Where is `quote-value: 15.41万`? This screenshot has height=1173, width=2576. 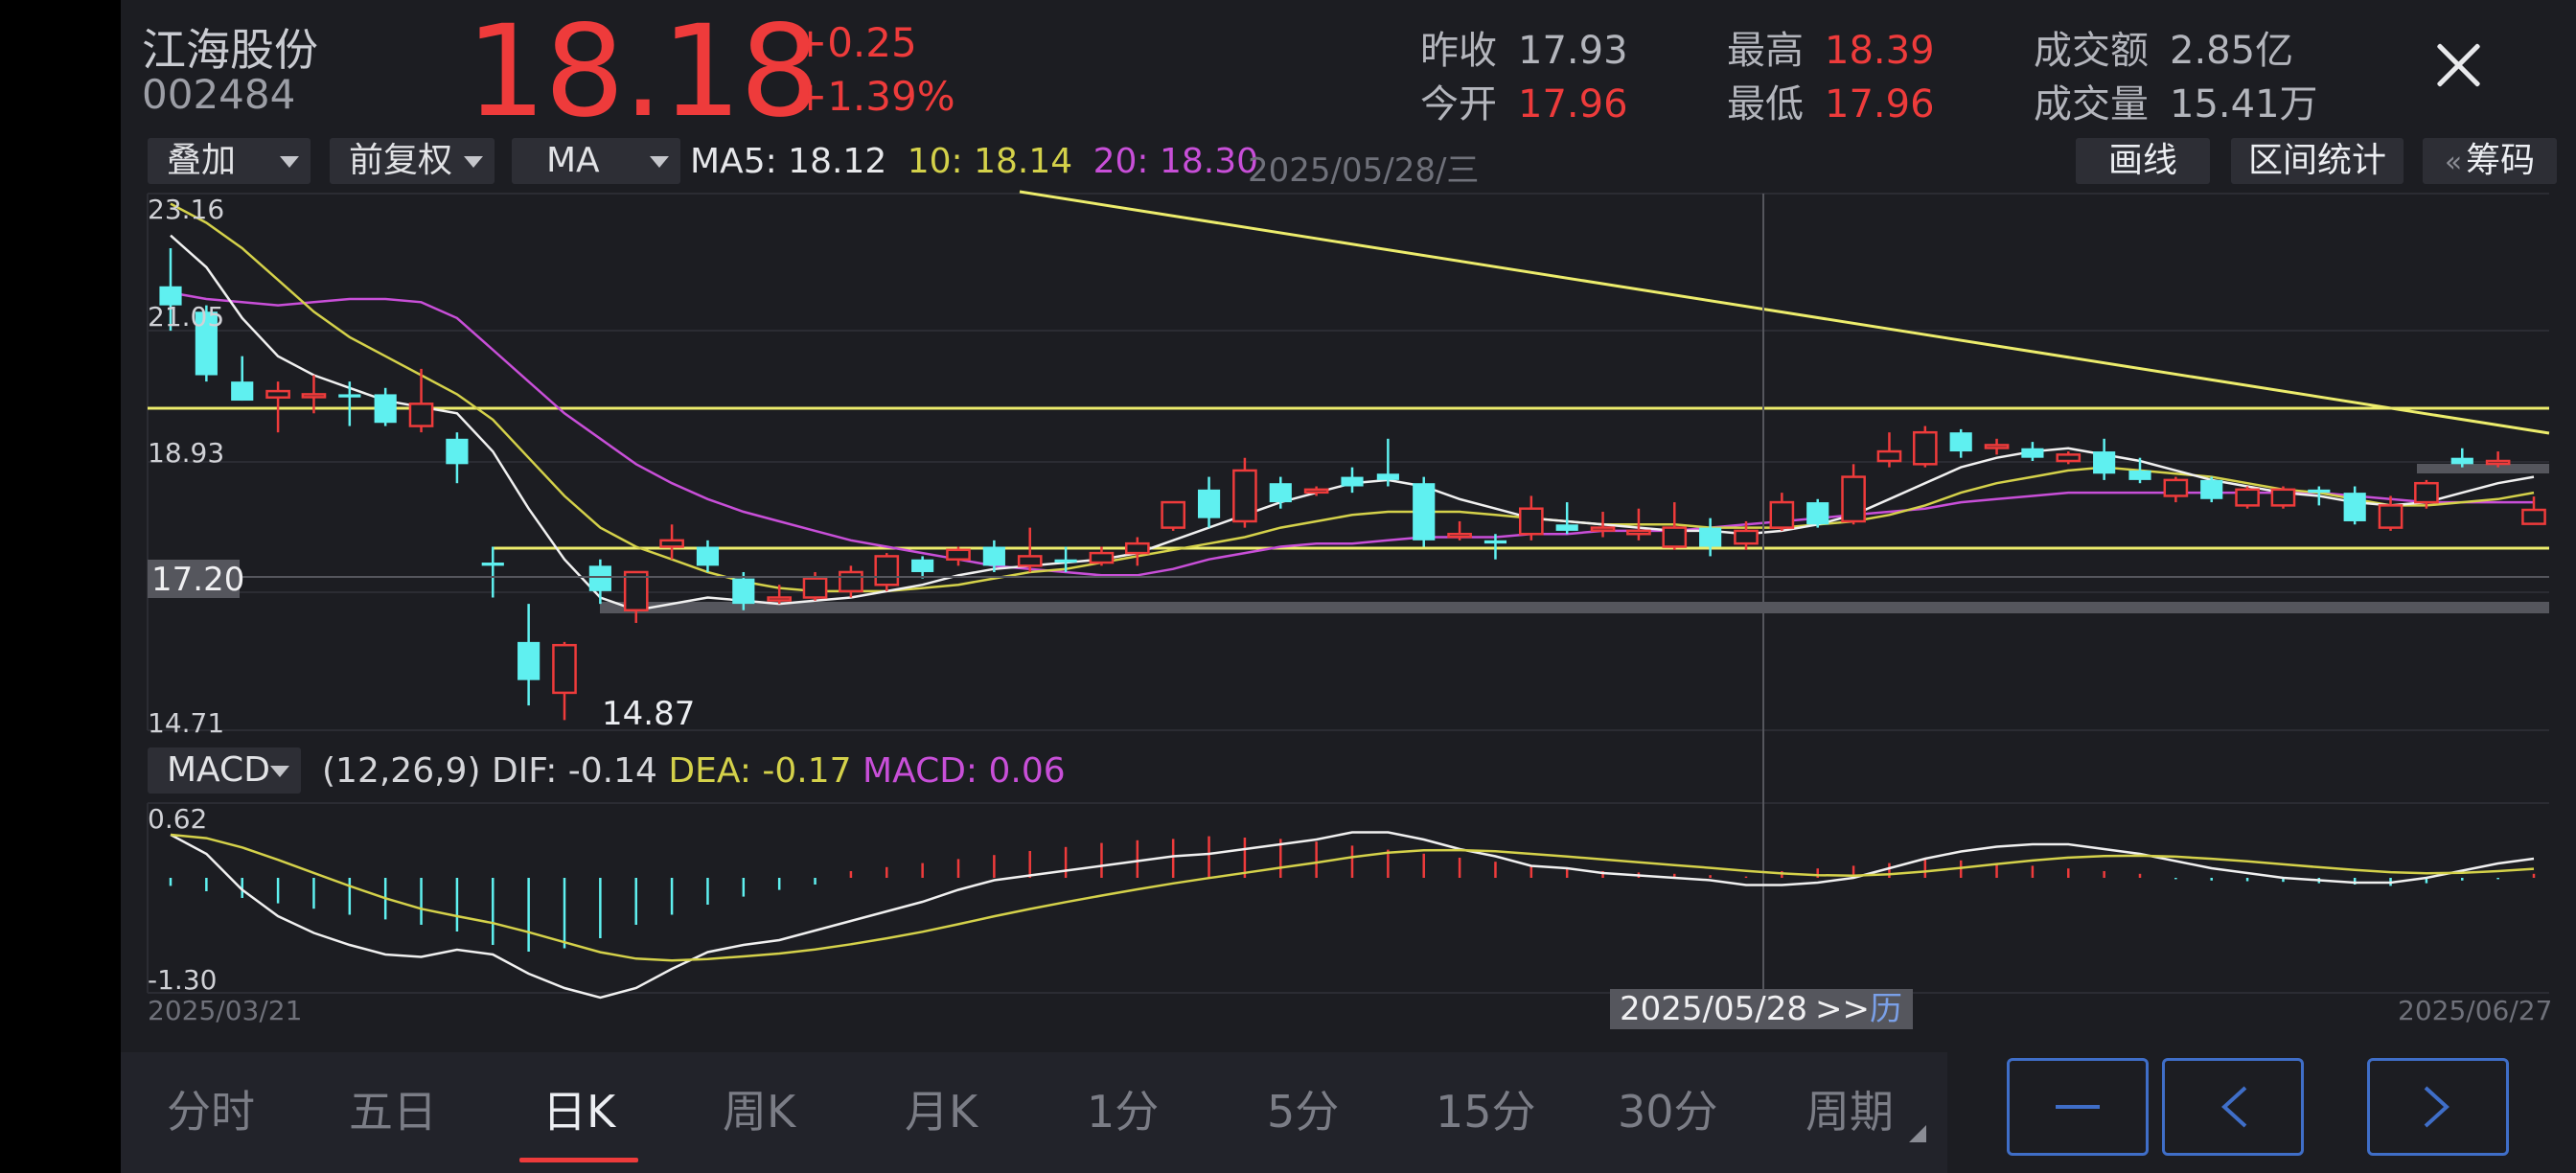
quote-value: 15.41万 is located at coordinates (2244, 104).